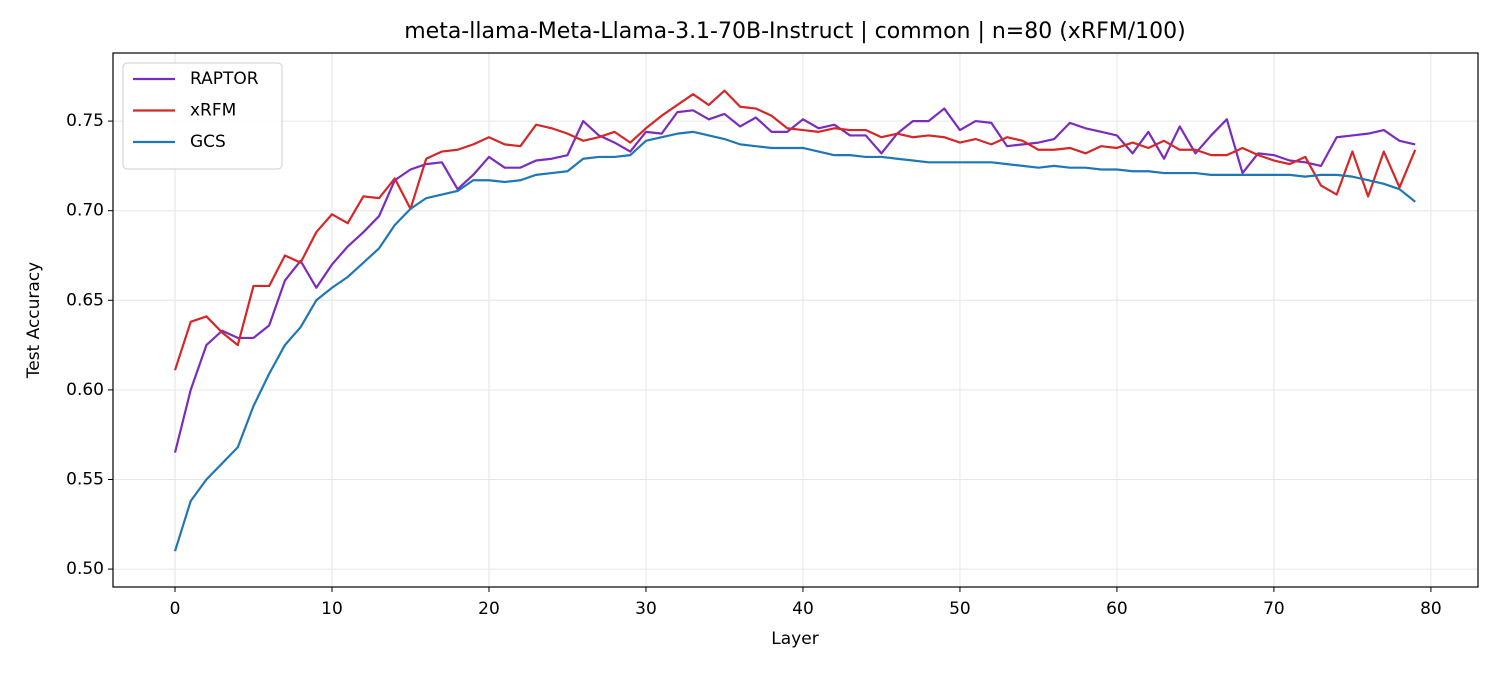 Image resolution: width=1500 pixels, height=675 pixels. Describe the element at coordinates (1431, 609) in the screenshot. I see `x-tick-label: 80` at that location.